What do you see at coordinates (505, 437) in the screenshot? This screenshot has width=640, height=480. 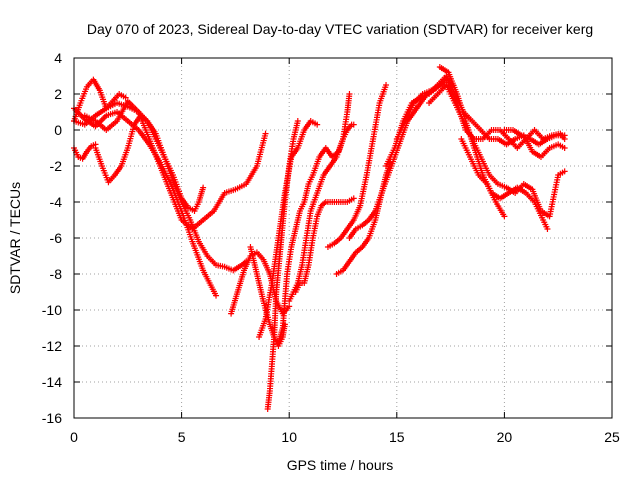 I see `x-tick-label: 20` at bounding box center [505, 437].